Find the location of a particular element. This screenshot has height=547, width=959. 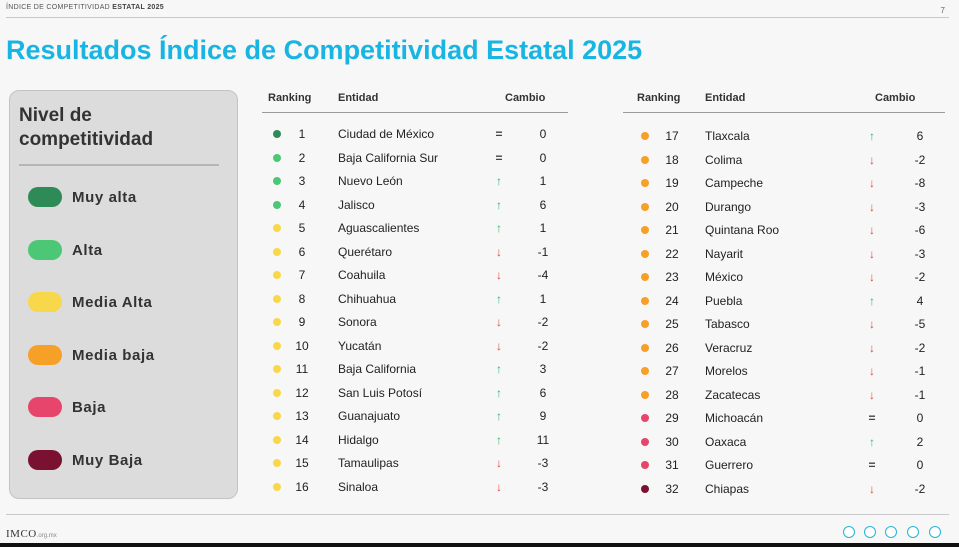

bottom-strip is located at coordinates (479, 545).